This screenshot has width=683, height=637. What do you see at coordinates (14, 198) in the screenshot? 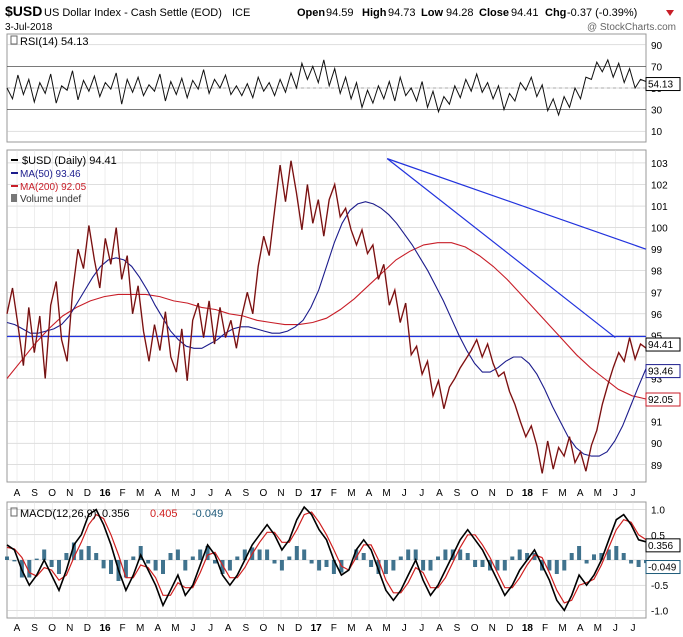
I see `volume-icon` at bounding box center [14, 198].